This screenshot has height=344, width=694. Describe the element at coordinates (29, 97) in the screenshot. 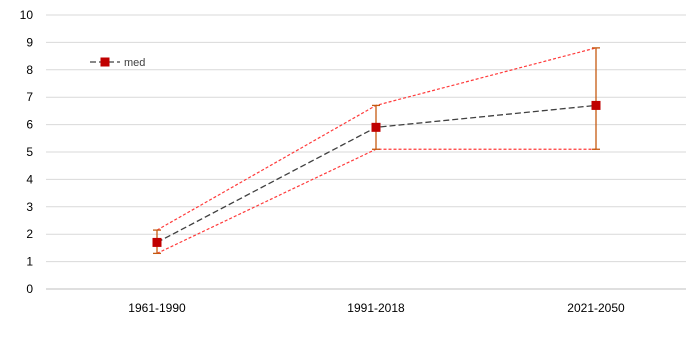

I see `y-tick-label: 7` at that location.